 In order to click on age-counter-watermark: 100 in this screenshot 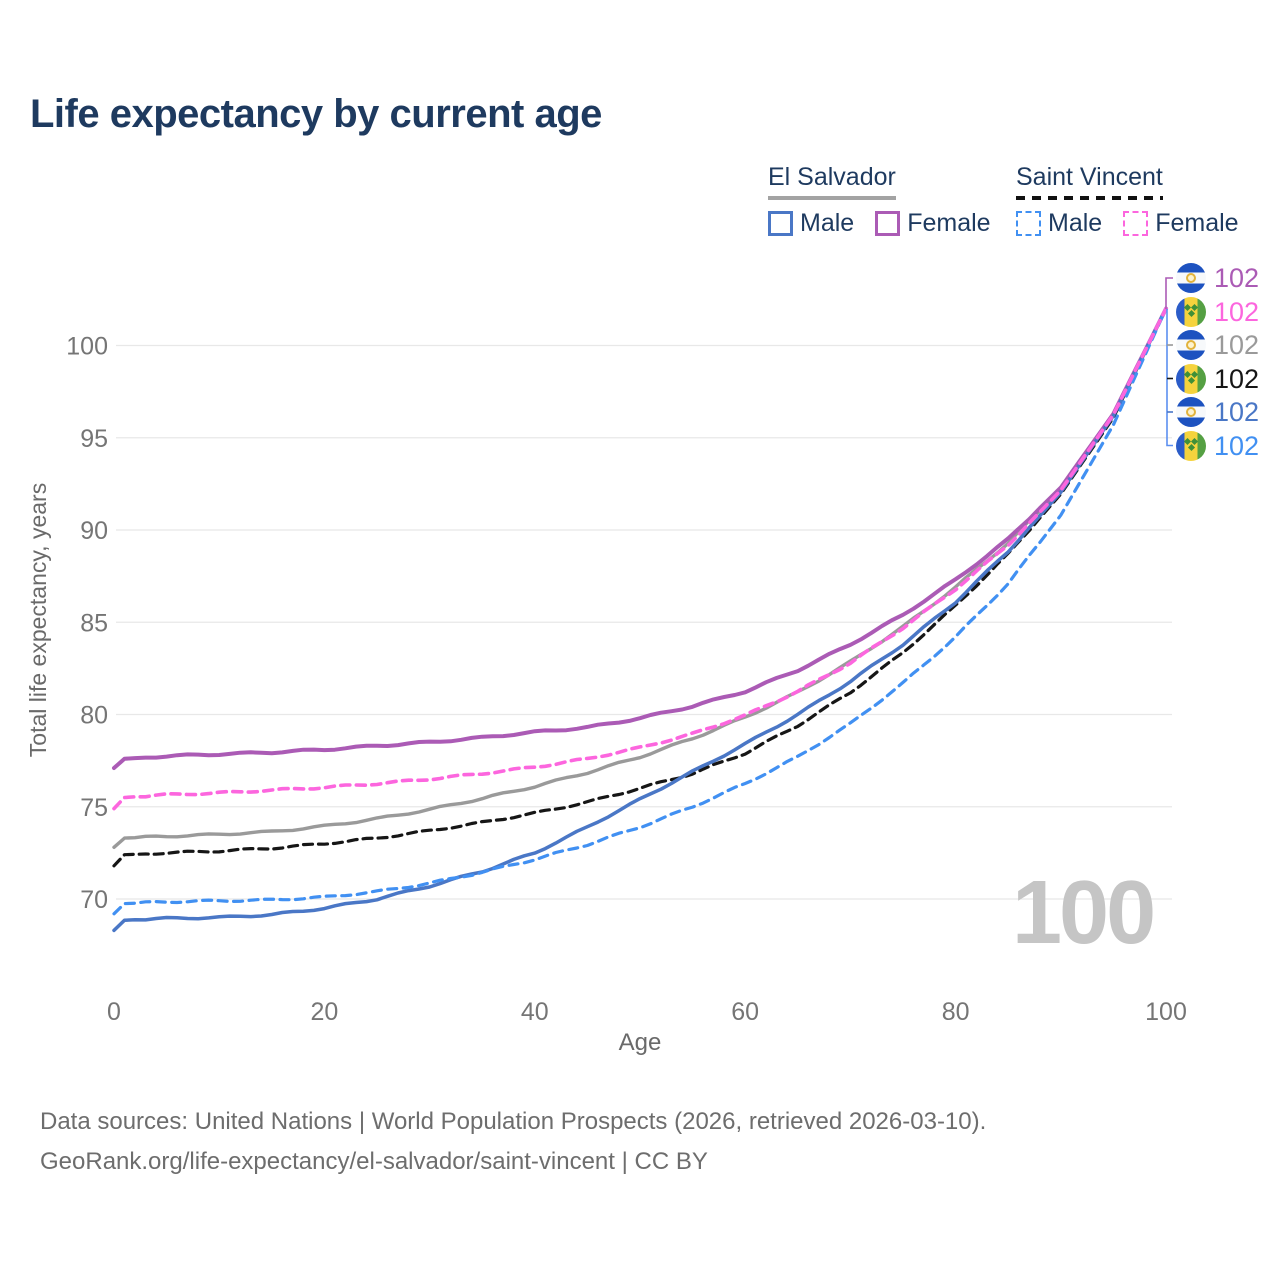, I will do `click(1084, 913)`.